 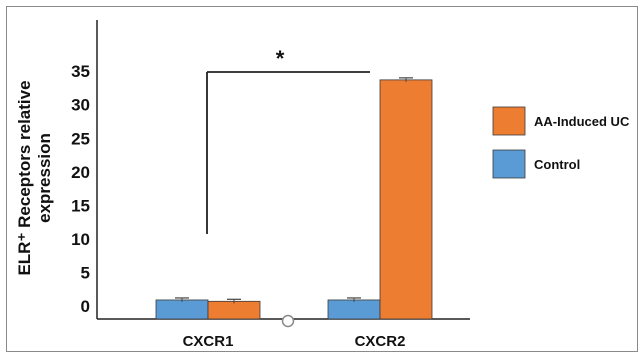 What do you see at coordinates (80, 205) in the screenshot?
I see `y-tick-label: 15` at bounding box center [80, 205].